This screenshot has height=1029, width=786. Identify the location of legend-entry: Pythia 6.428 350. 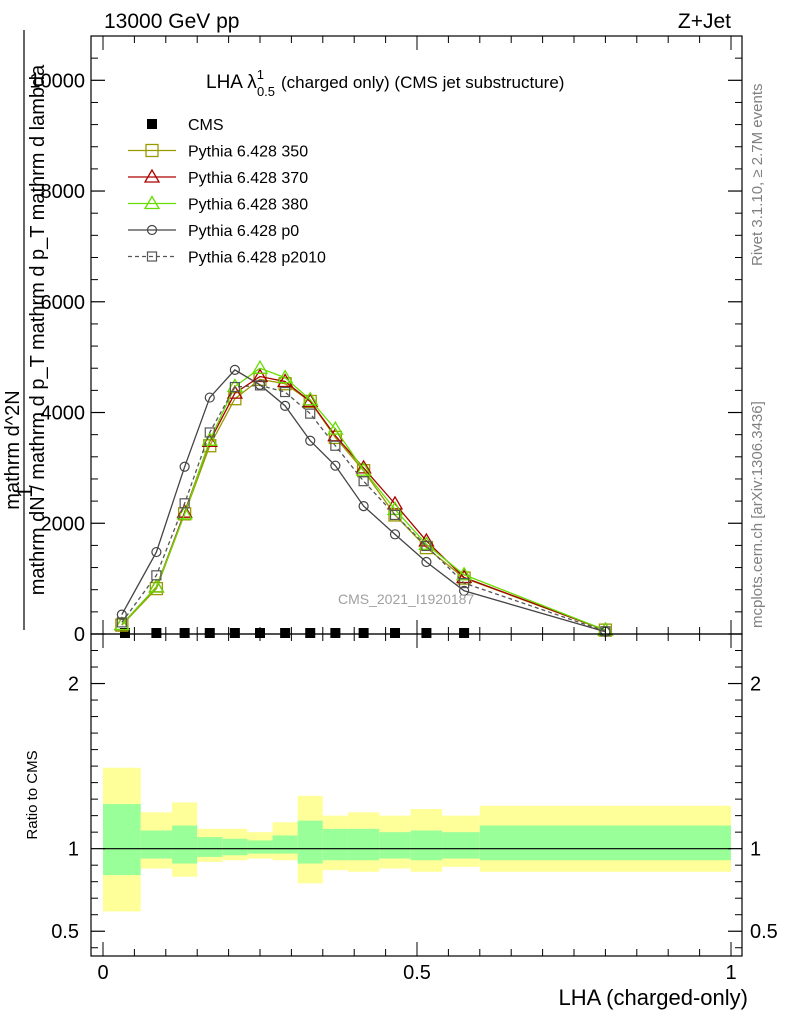
(218, 152).